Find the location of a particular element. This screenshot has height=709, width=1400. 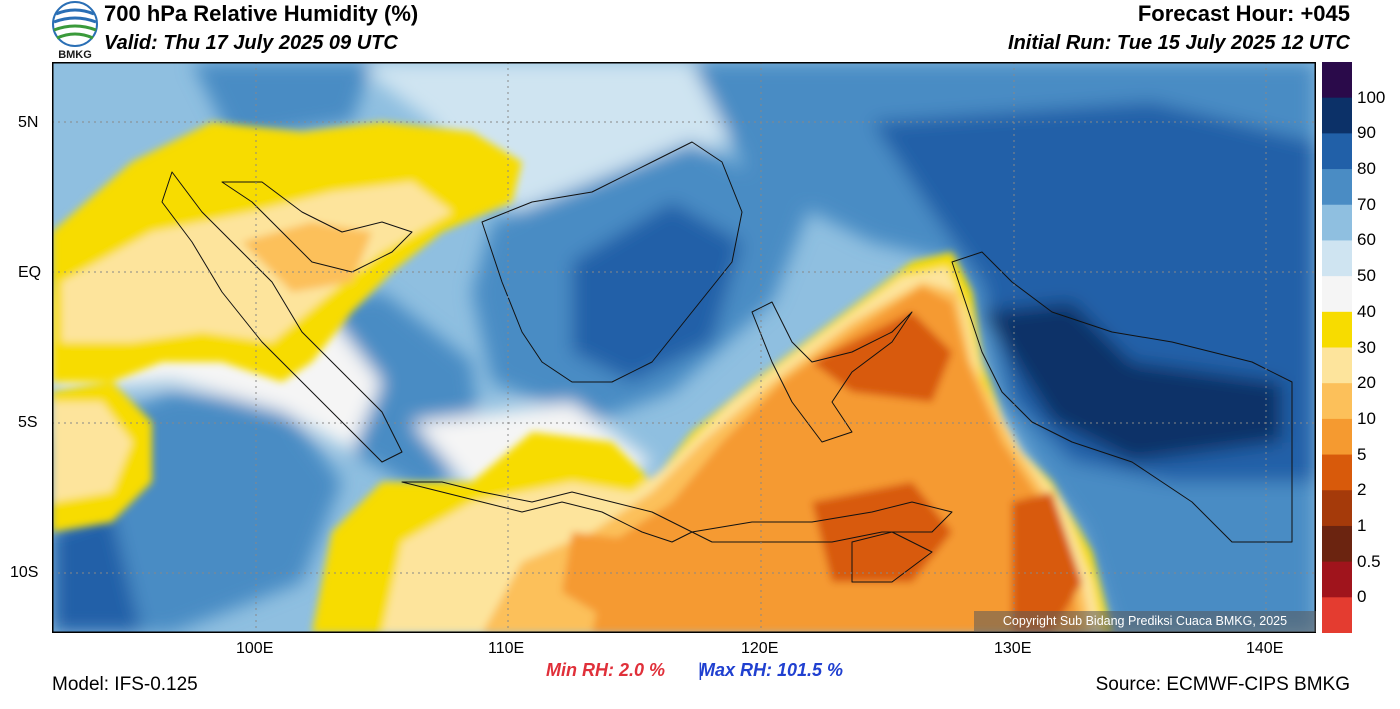

colorbar-tick-label: 30 is located at coordinates (1366, 347).